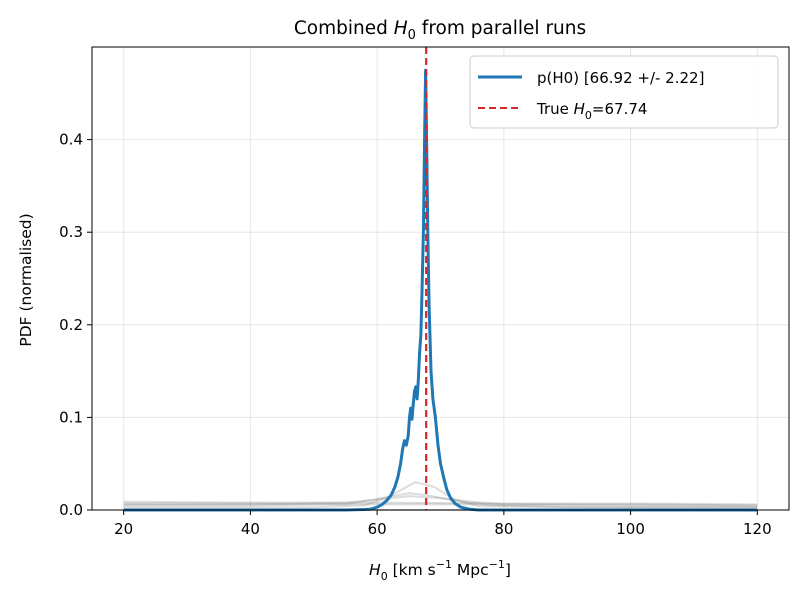  Describe the element at coordinates (71, 232) in the screenshot. I see `y-tick-label: 0.3` at that location.